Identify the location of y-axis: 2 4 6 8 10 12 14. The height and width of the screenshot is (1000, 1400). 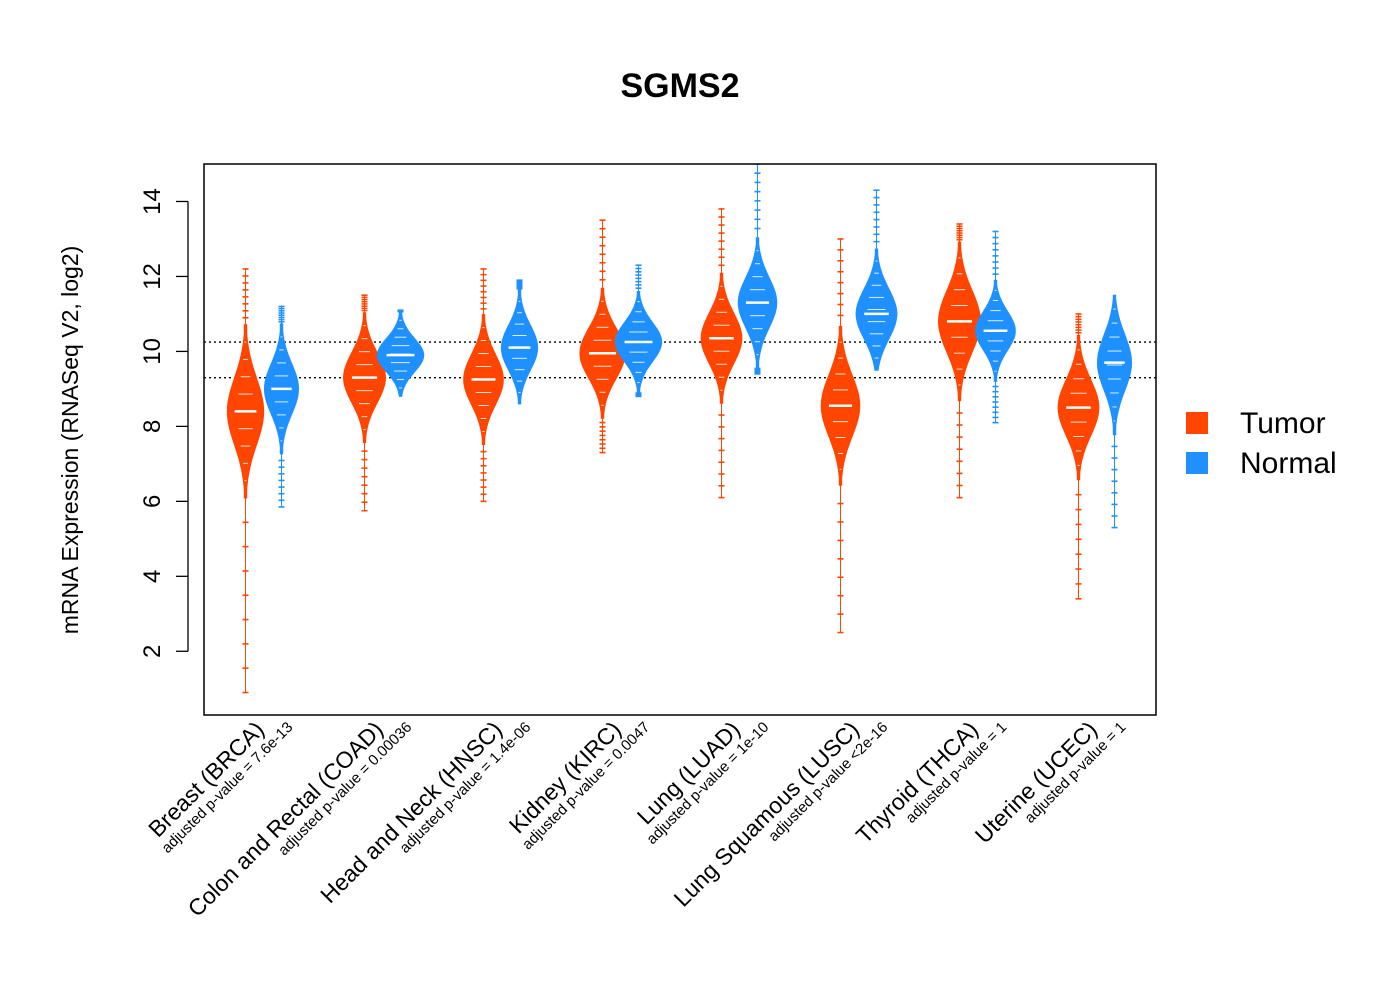
(164, 423).